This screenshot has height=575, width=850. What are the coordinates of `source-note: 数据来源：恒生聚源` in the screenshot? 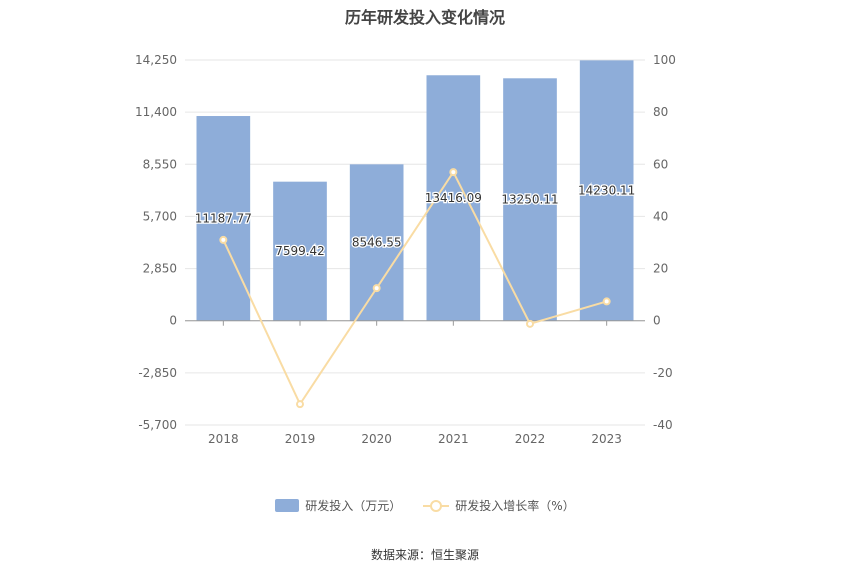 It's located at (424, 555).